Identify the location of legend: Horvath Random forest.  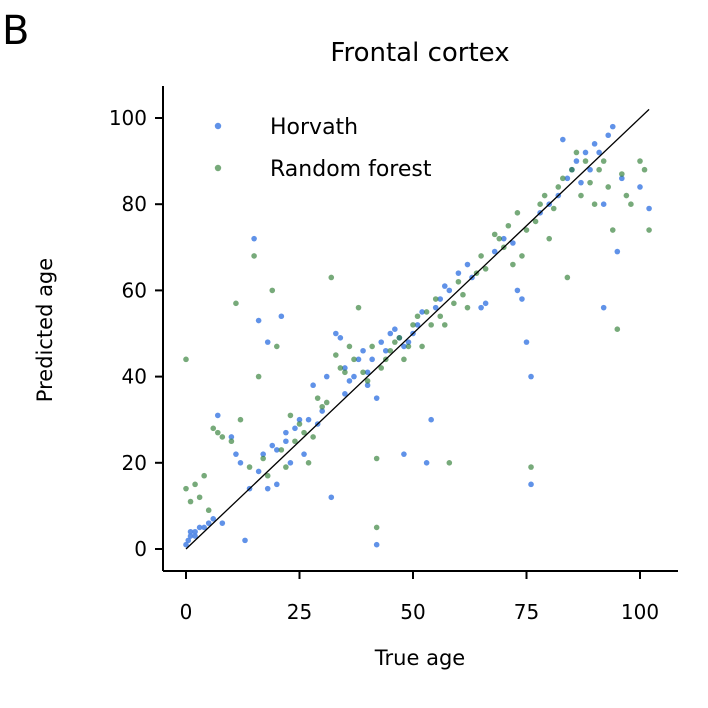
(323, 148).